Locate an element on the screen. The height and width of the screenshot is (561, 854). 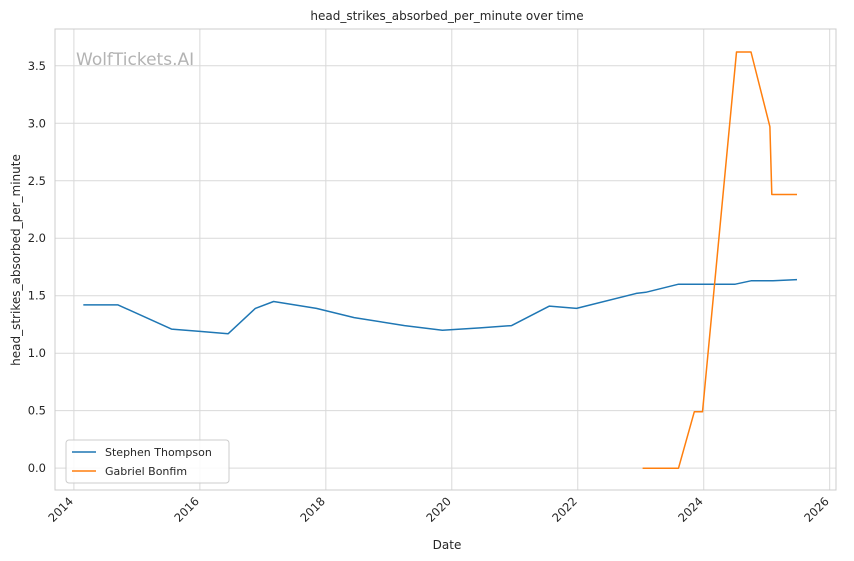
y-tick-label: 0.5 is located at coordinates (37, 411).